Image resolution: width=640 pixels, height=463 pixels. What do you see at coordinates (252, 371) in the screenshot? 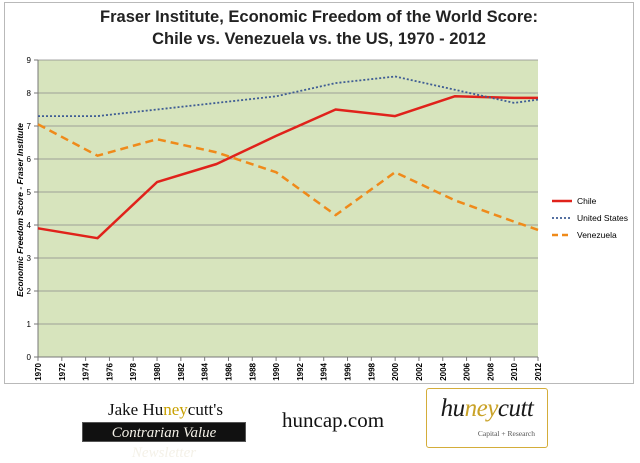
I see `x-tick-label: 1988` at bounding box center [252, 371].